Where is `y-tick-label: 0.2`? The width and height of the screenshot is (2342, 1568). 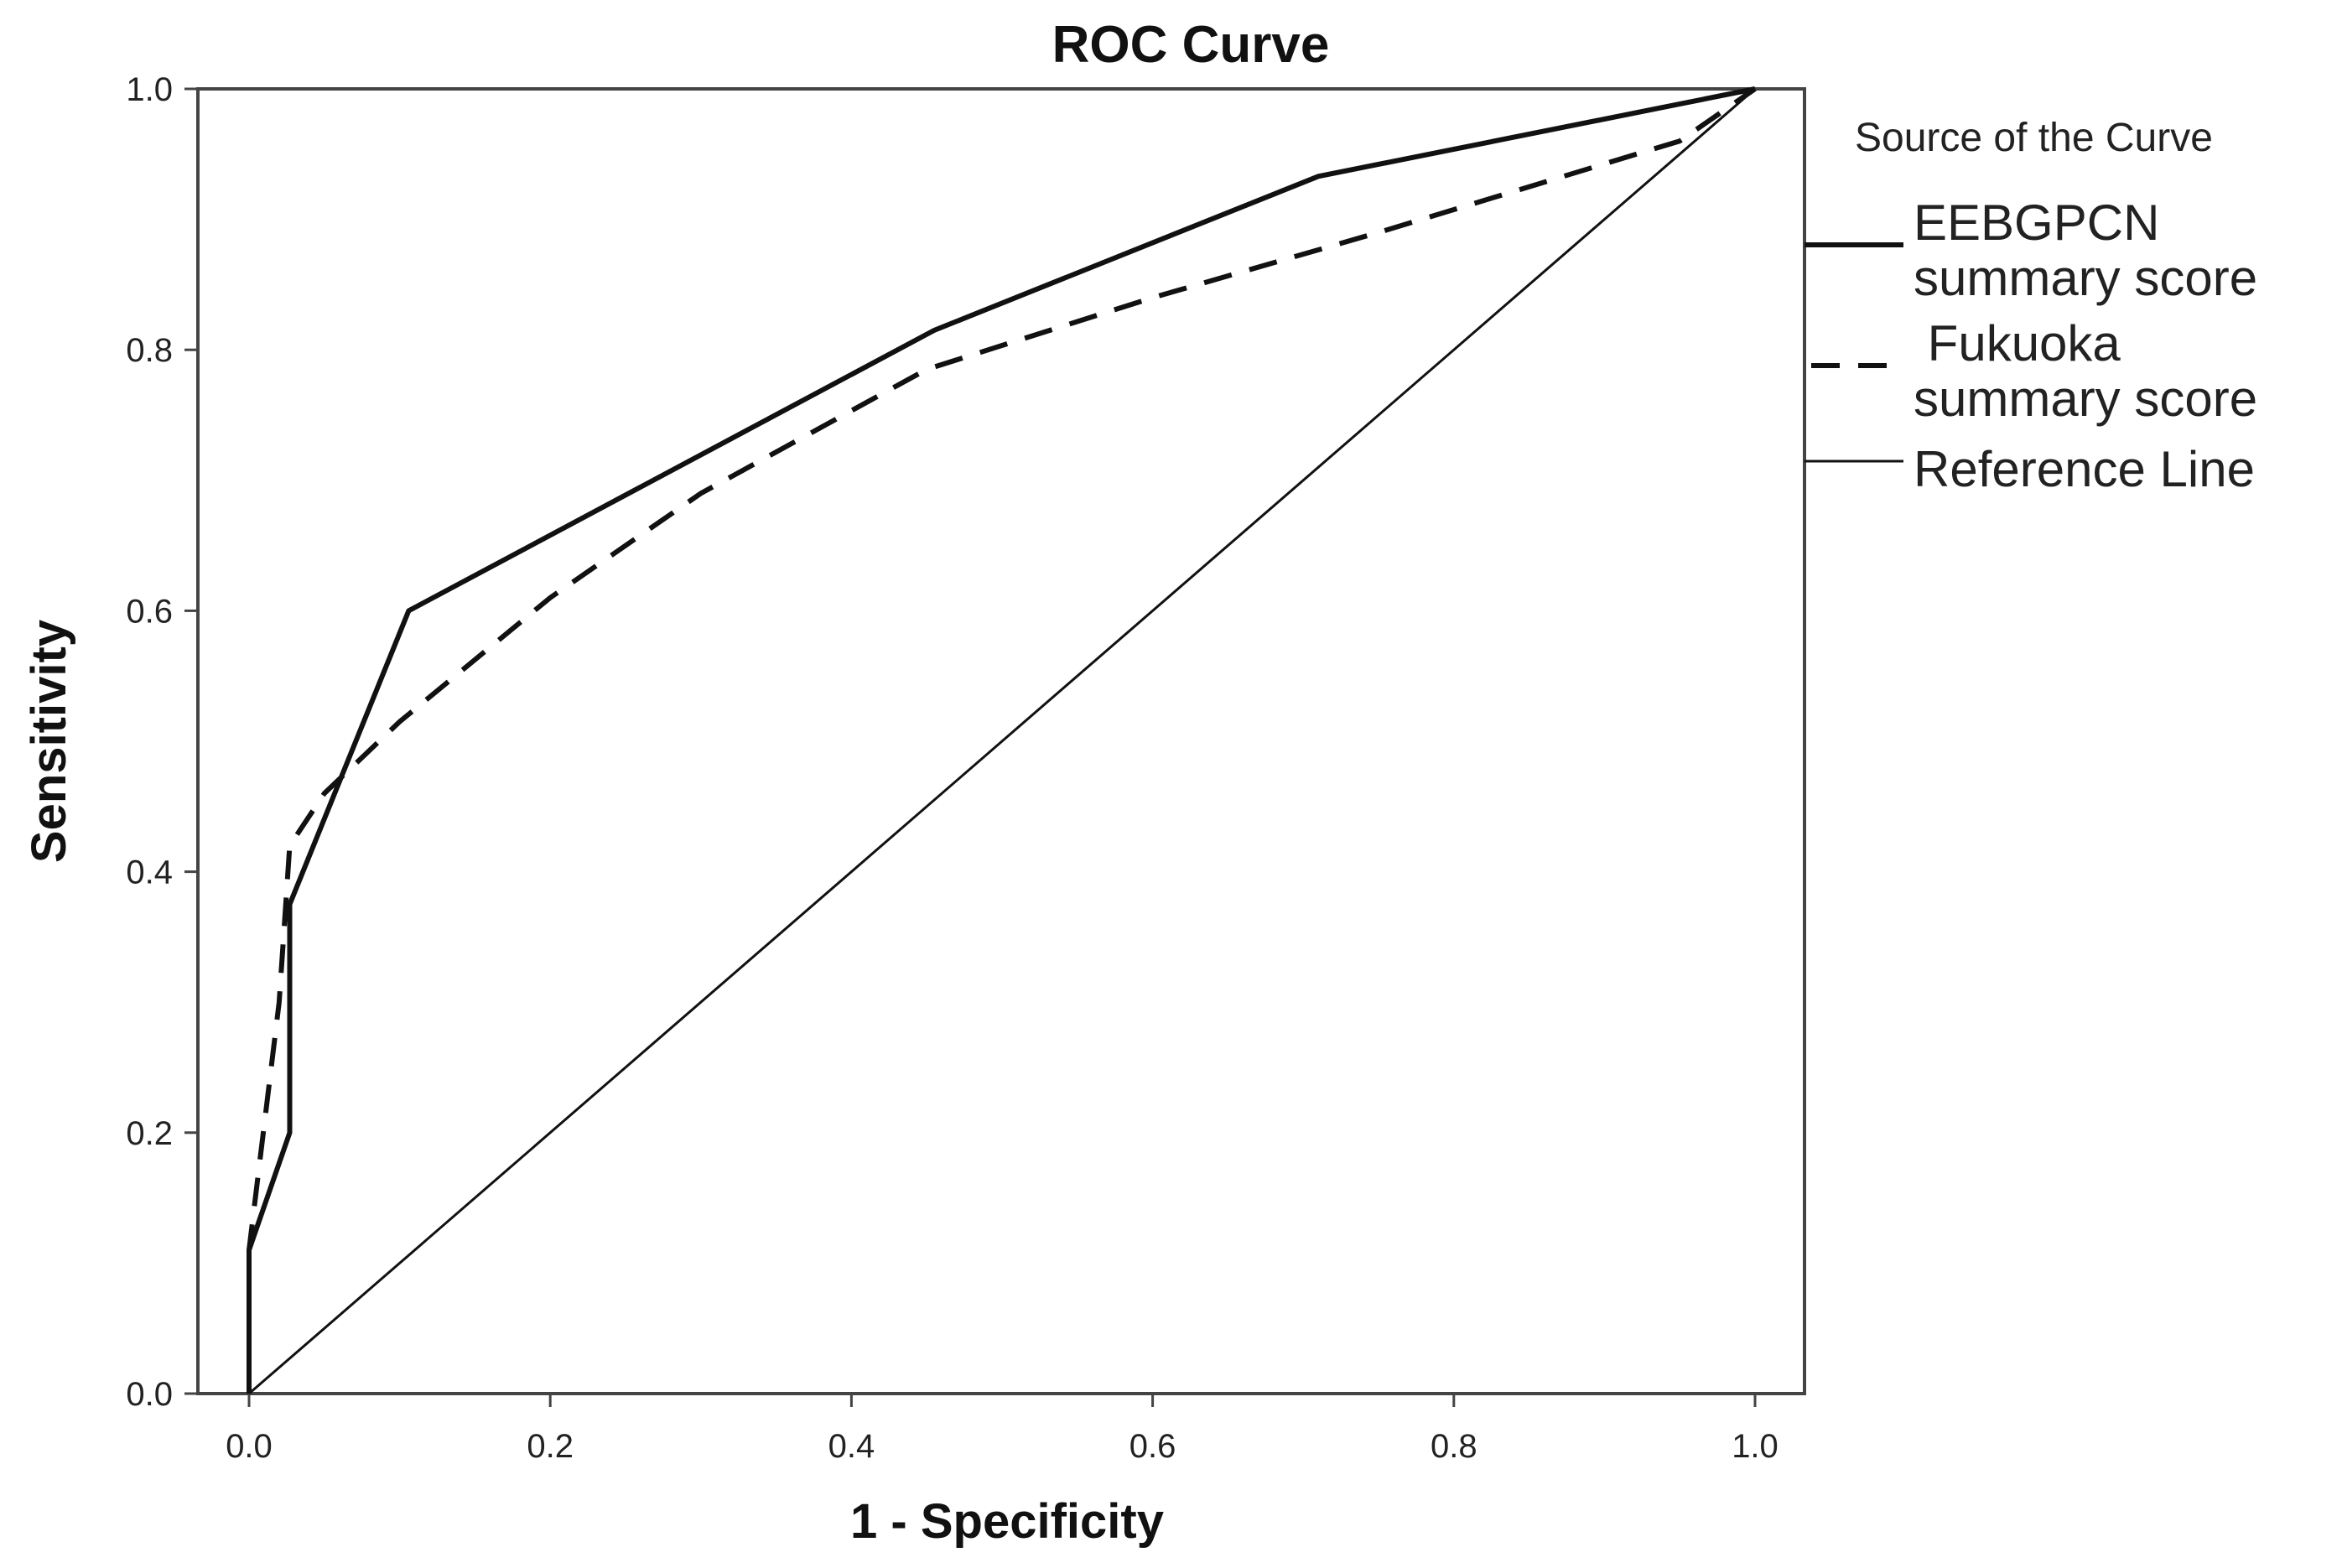
y-tick-label: 0.2 is located at coordinates (150, 1133).